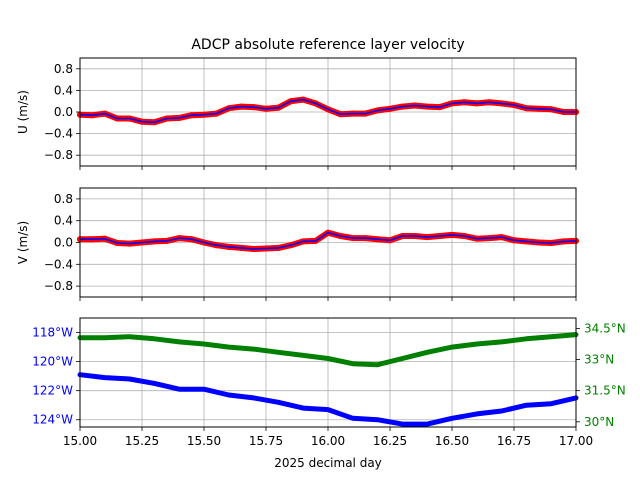 The height and width of the screenshot is (480, 640). I want to click on y2-tick-label: 30°N, so click(599, 422).